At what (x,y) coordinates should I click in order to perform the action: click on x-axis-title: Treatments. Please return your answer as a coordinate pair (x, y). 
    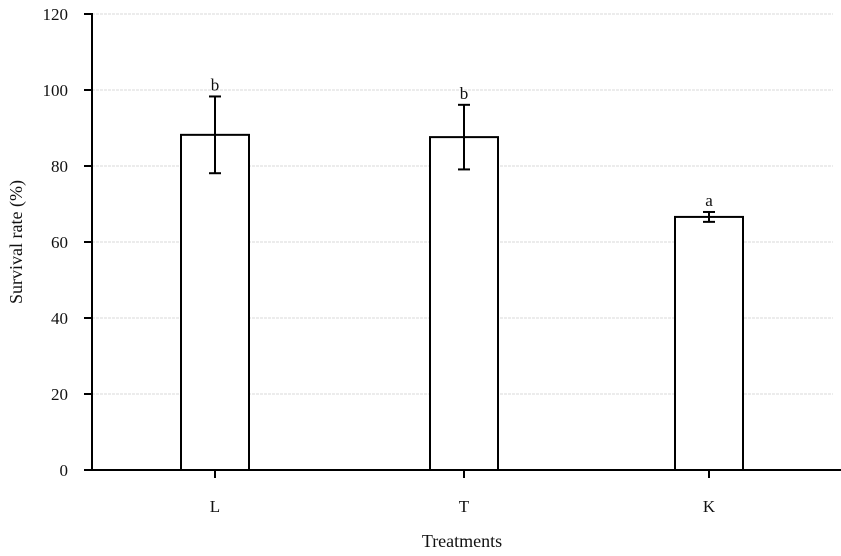
    Looking at the image, I should click on (462, 541).